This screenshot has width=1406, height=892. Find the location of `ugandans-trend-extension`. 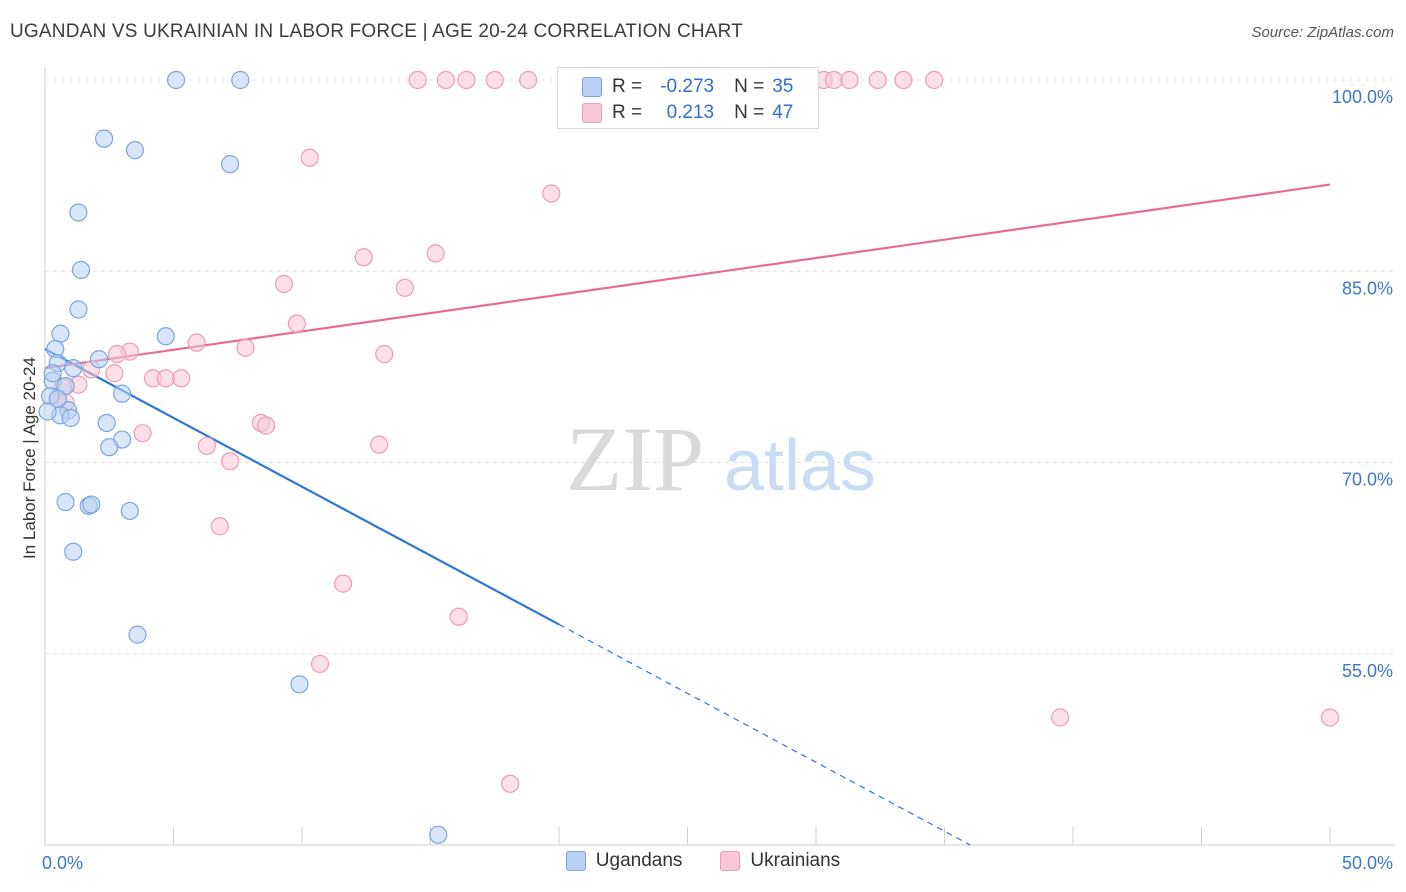

ugandans-trend-extension is located at coordinates (764, 734).